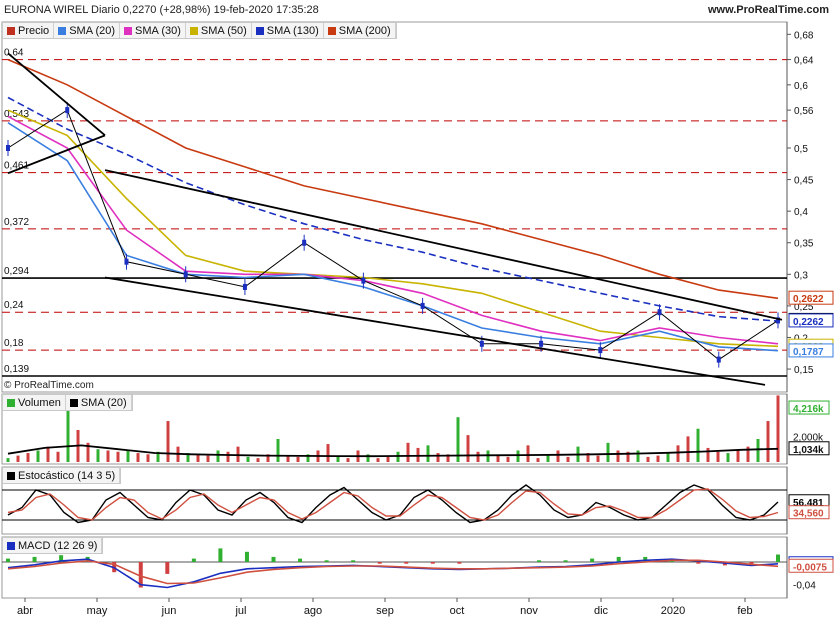  Describe the element at coordinates (58, 545) in the screenshot. I see `legend-label: MACD (12 26 9)` at that location.